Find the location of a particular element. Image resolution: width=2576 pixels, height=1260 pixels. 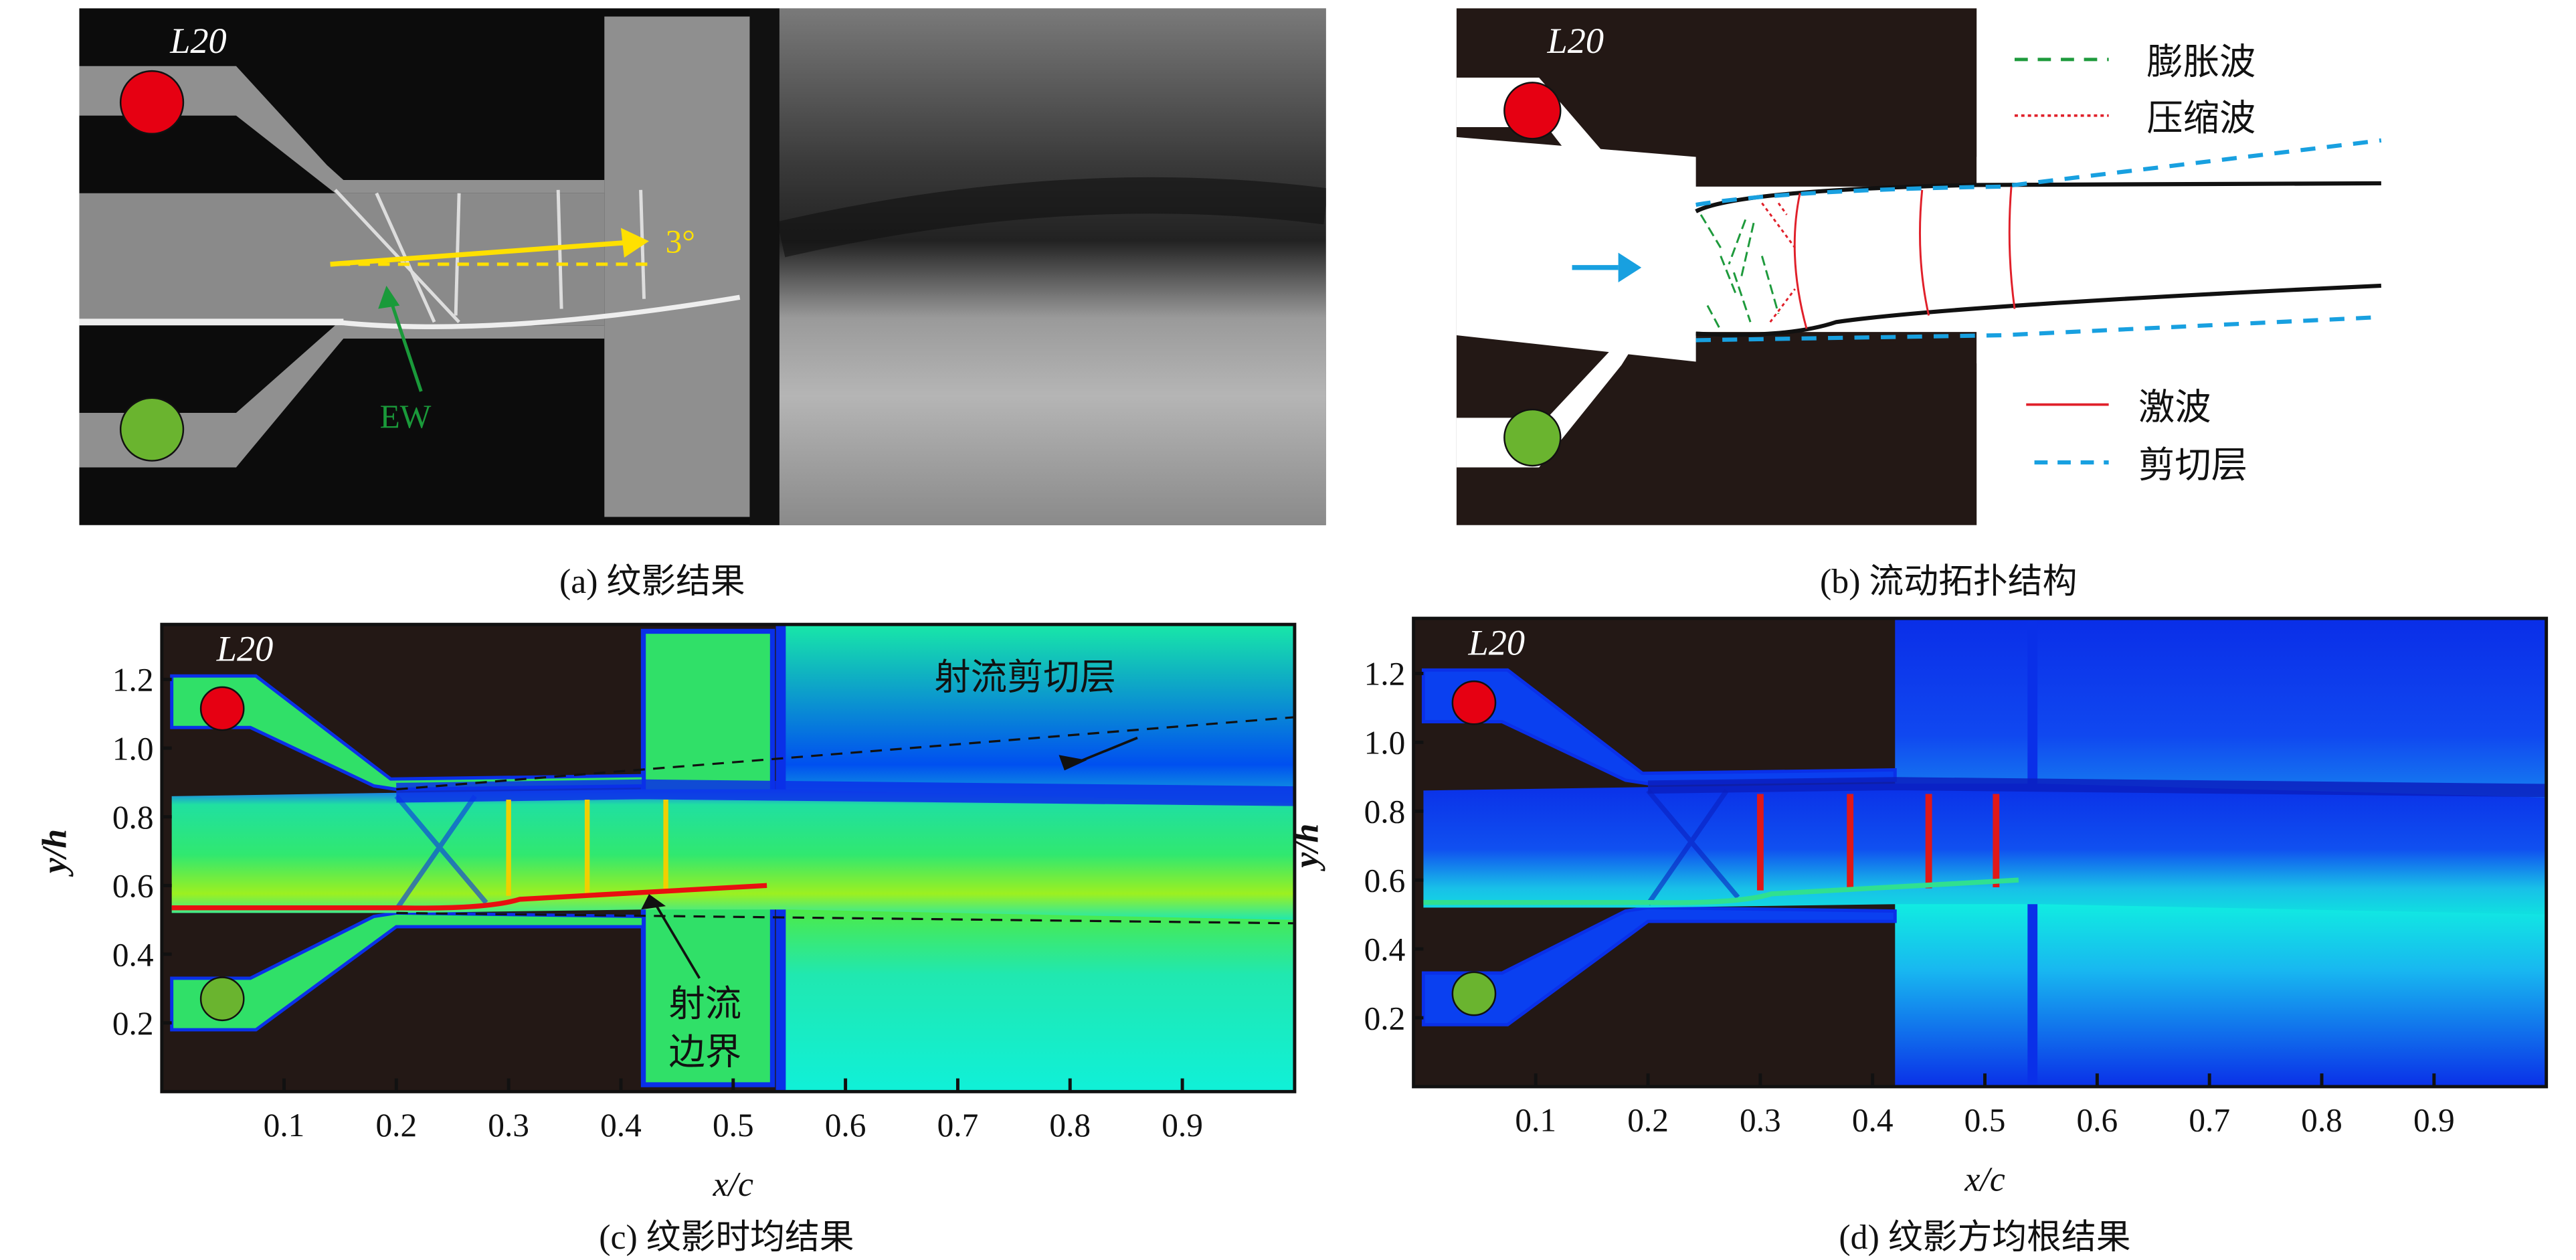

lower-shear-layer is located at coordinates (2038, 329).